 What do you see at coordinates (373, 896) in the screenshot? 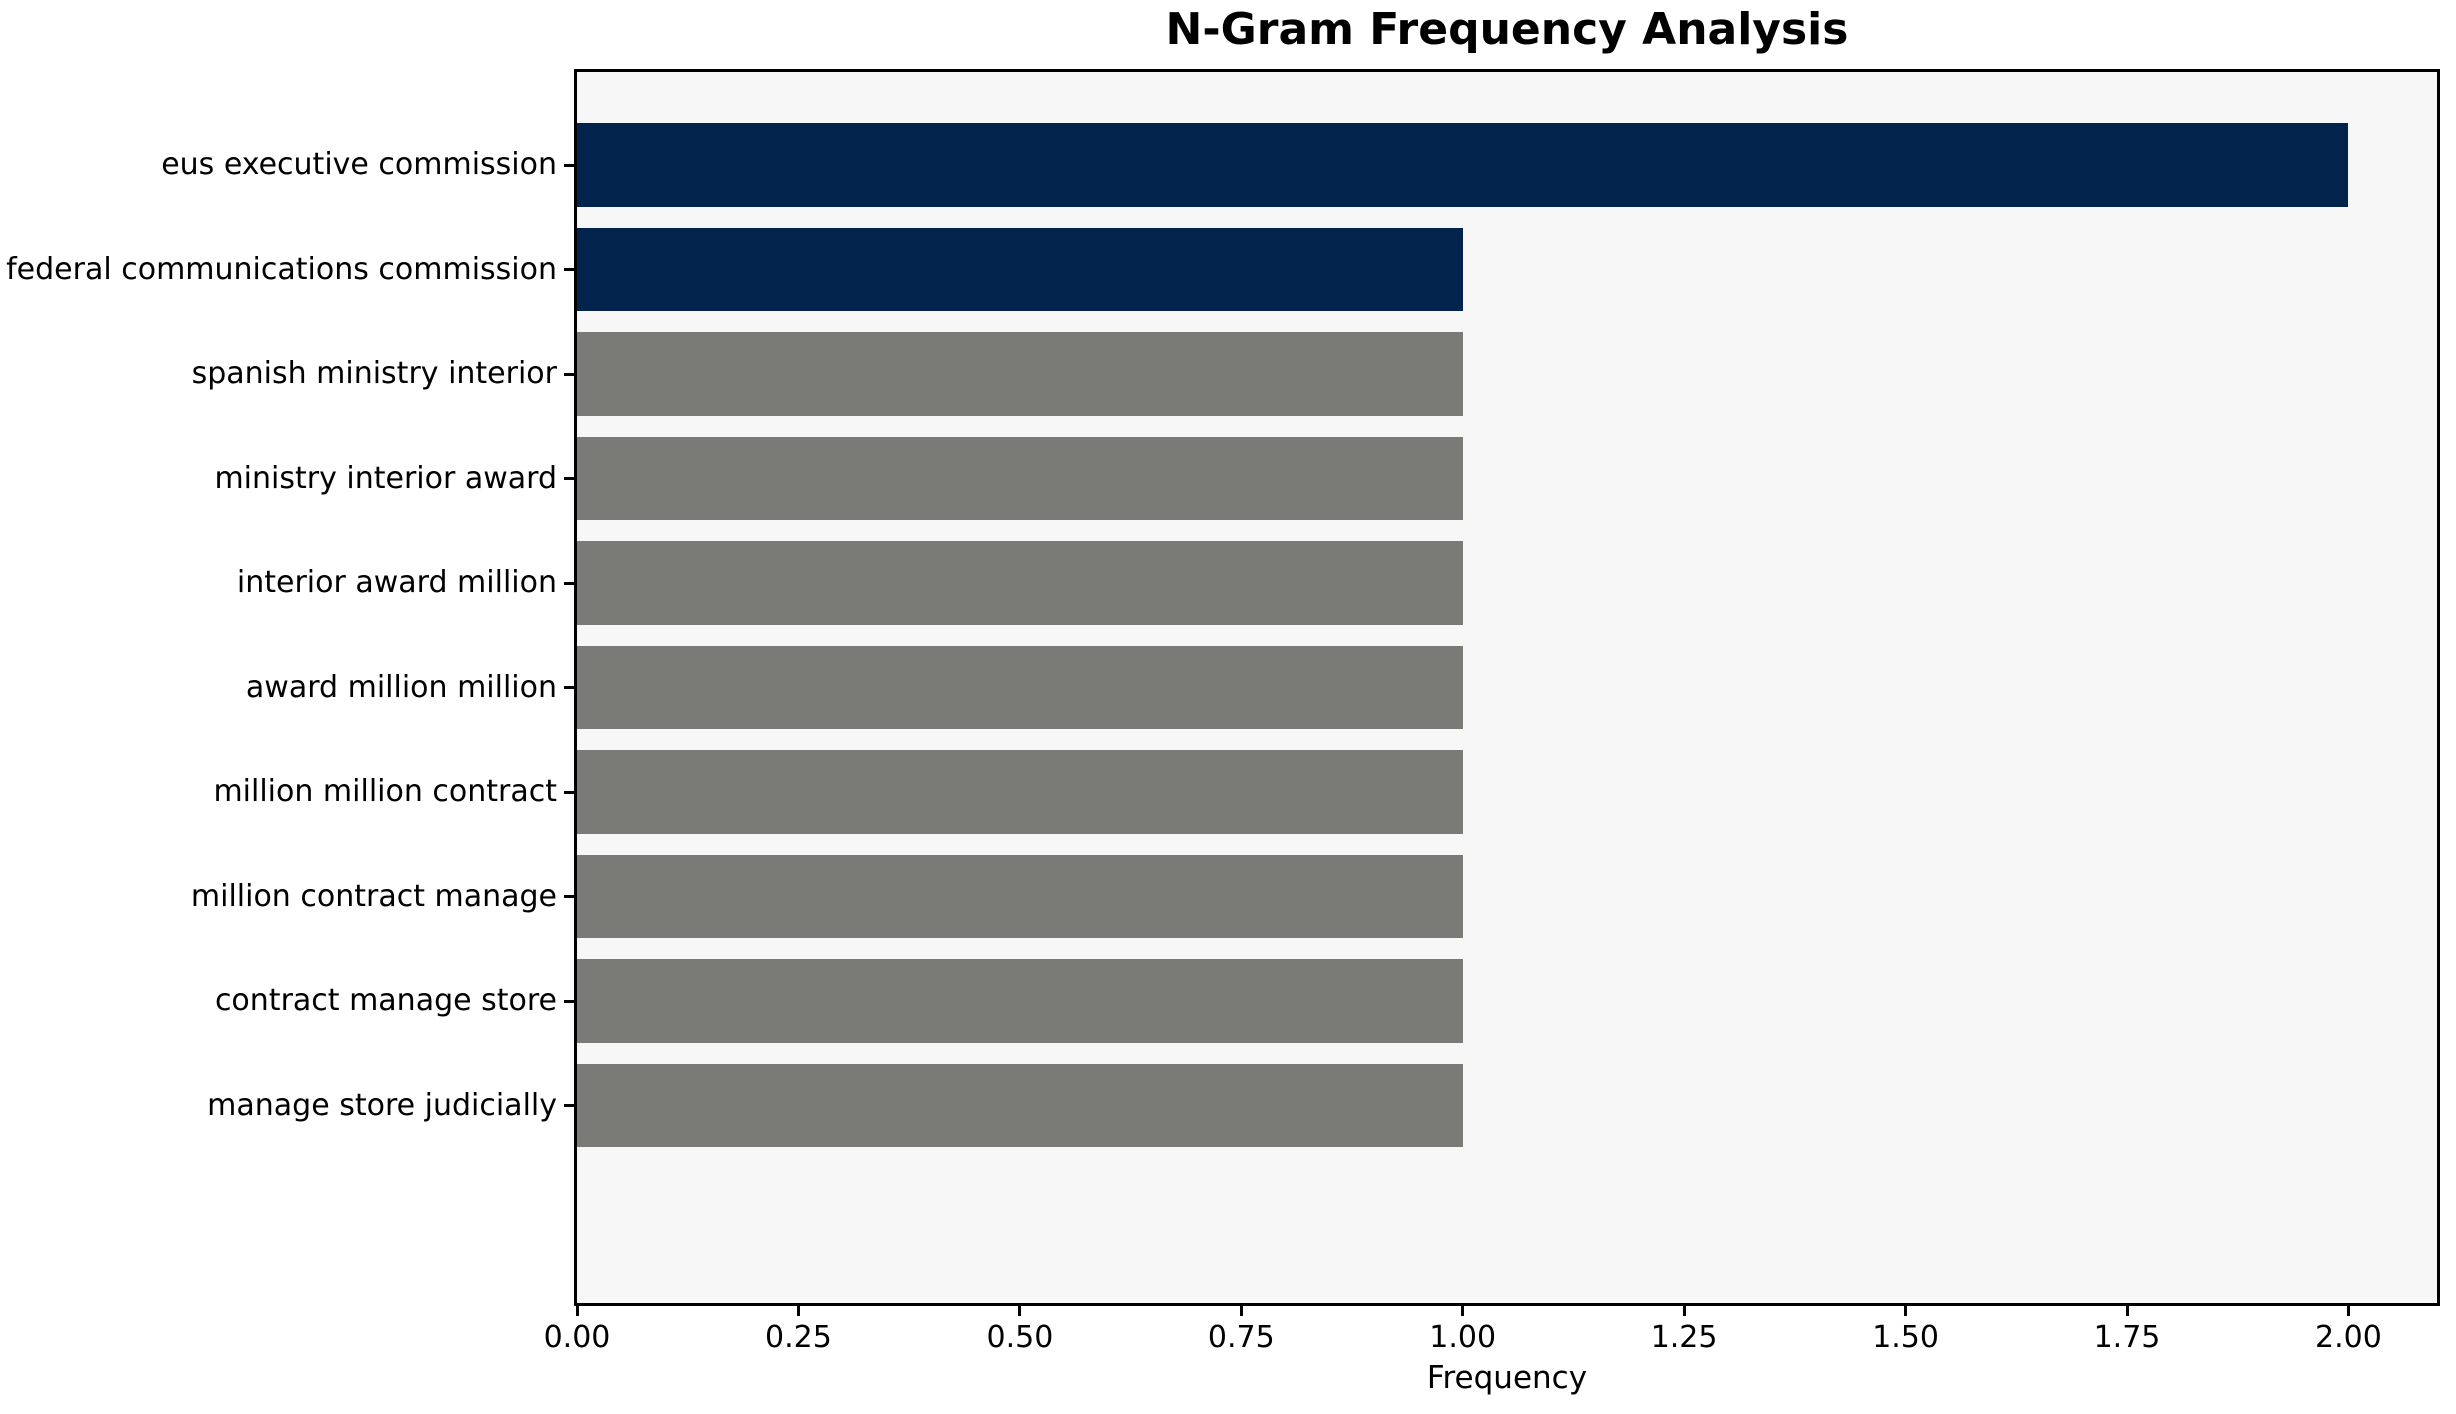
I see `y-tick-label: million contract manage` at bounding box center [373, 896].